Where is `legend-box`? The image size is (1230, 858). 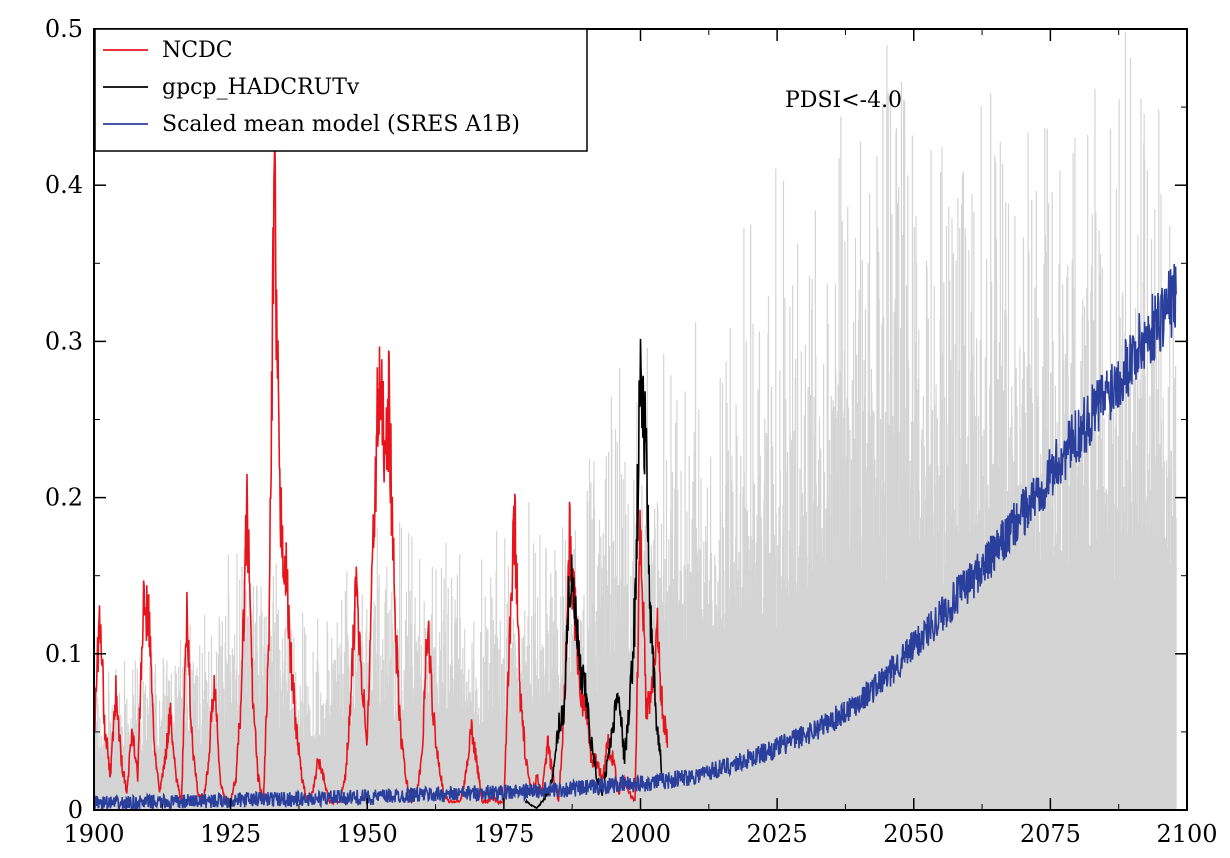
legend-box is located at coordinates (341, 90).